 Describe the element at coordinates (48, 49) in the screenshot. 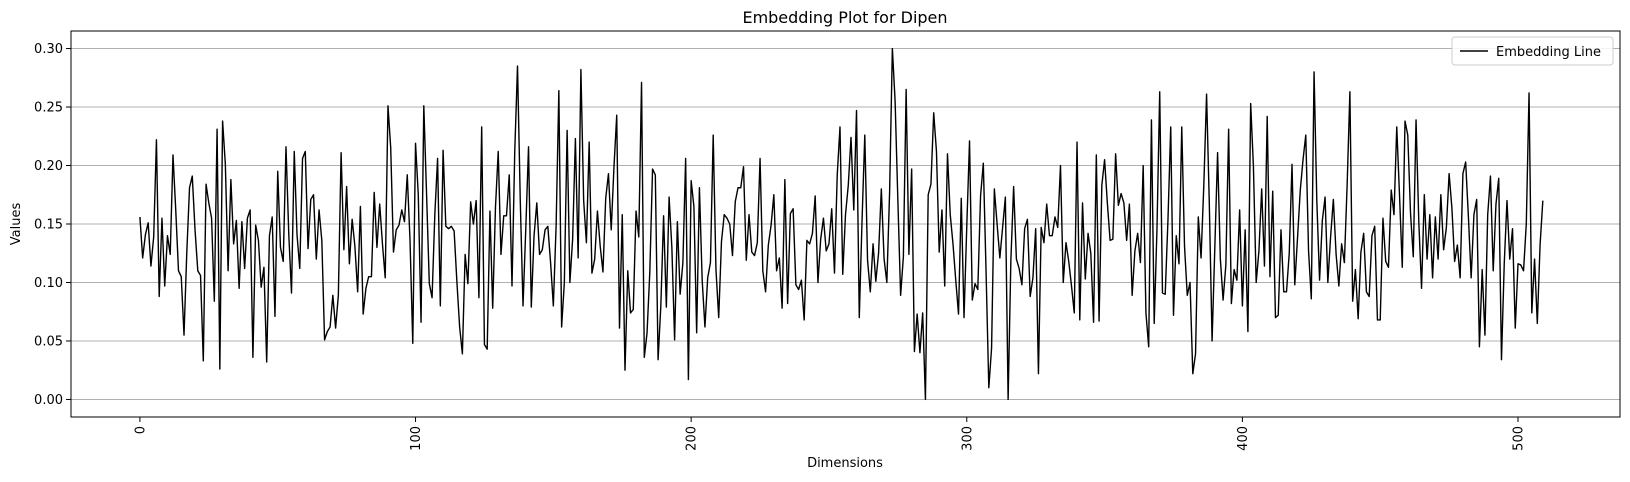

I see `y-tick-label: 0.30` at that location.